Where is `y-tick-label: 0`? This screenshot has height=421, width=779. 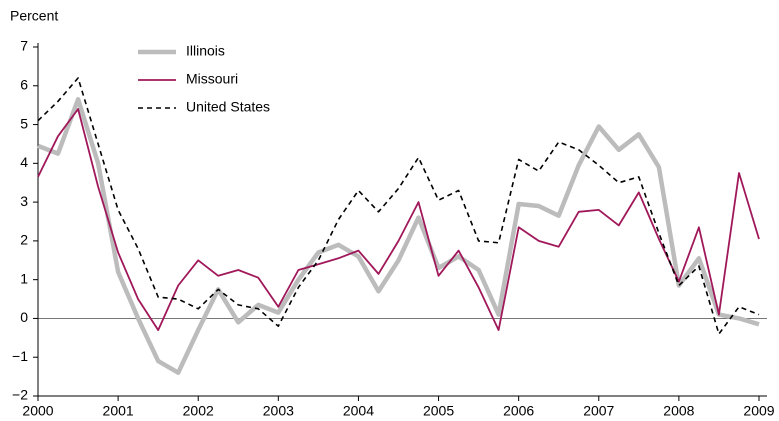 y-tick-label: 0 is located at coordinates (24, 317).